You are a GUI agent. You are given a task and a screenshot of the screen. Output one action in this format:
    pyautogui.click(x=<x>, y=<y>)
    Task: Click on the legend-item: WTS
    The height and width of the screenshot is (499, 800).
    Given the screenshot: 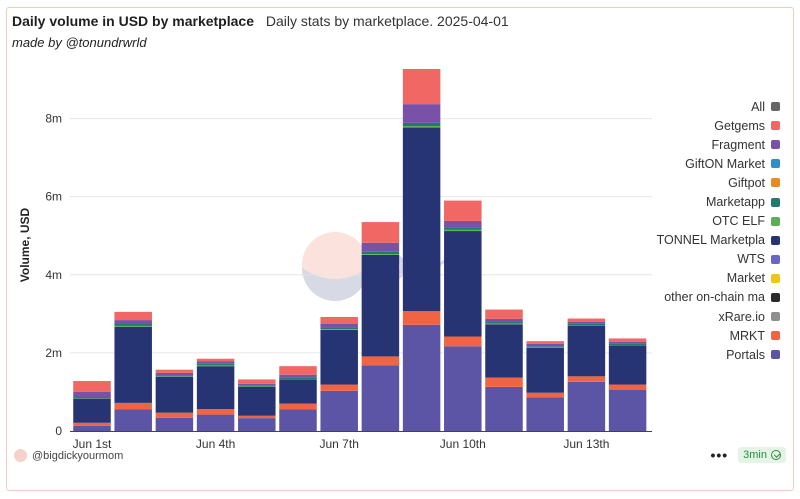 What is the action you would take?
    pyautogui.click(x=710, y=259)
    